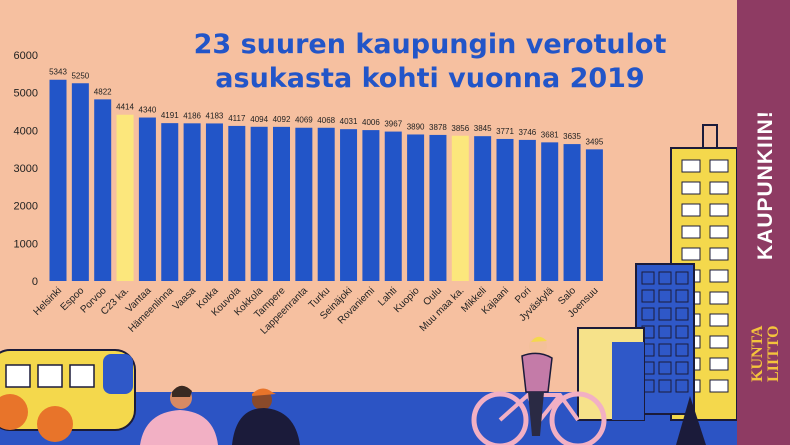  I want to click on value-label: 5343, so click(58, 72).